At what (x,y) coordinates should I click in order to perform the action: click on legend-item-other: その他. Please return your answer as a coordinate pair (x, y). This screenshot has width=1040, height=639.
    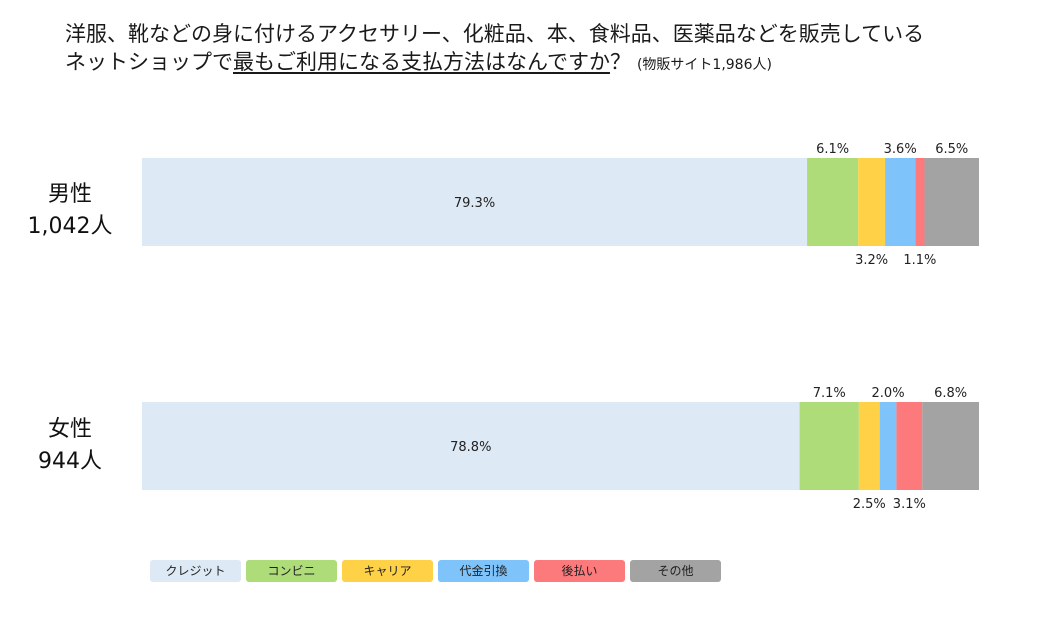
    Looking at the image, I should click on (675, 571).